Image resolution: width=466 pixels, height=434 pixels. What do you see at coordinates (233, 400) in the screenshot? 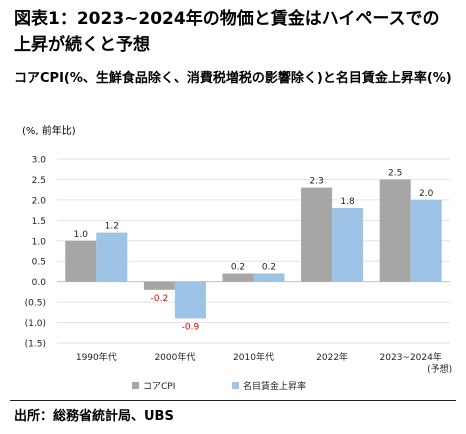
I see `footer-divider` at bounding box center [233, 400].